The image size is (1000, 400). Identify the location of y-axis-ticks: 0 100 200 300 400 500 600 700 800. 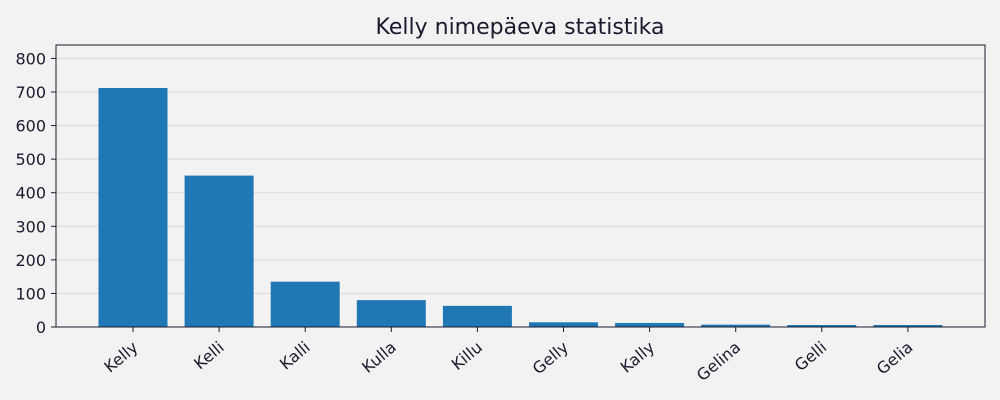
(35, 193).